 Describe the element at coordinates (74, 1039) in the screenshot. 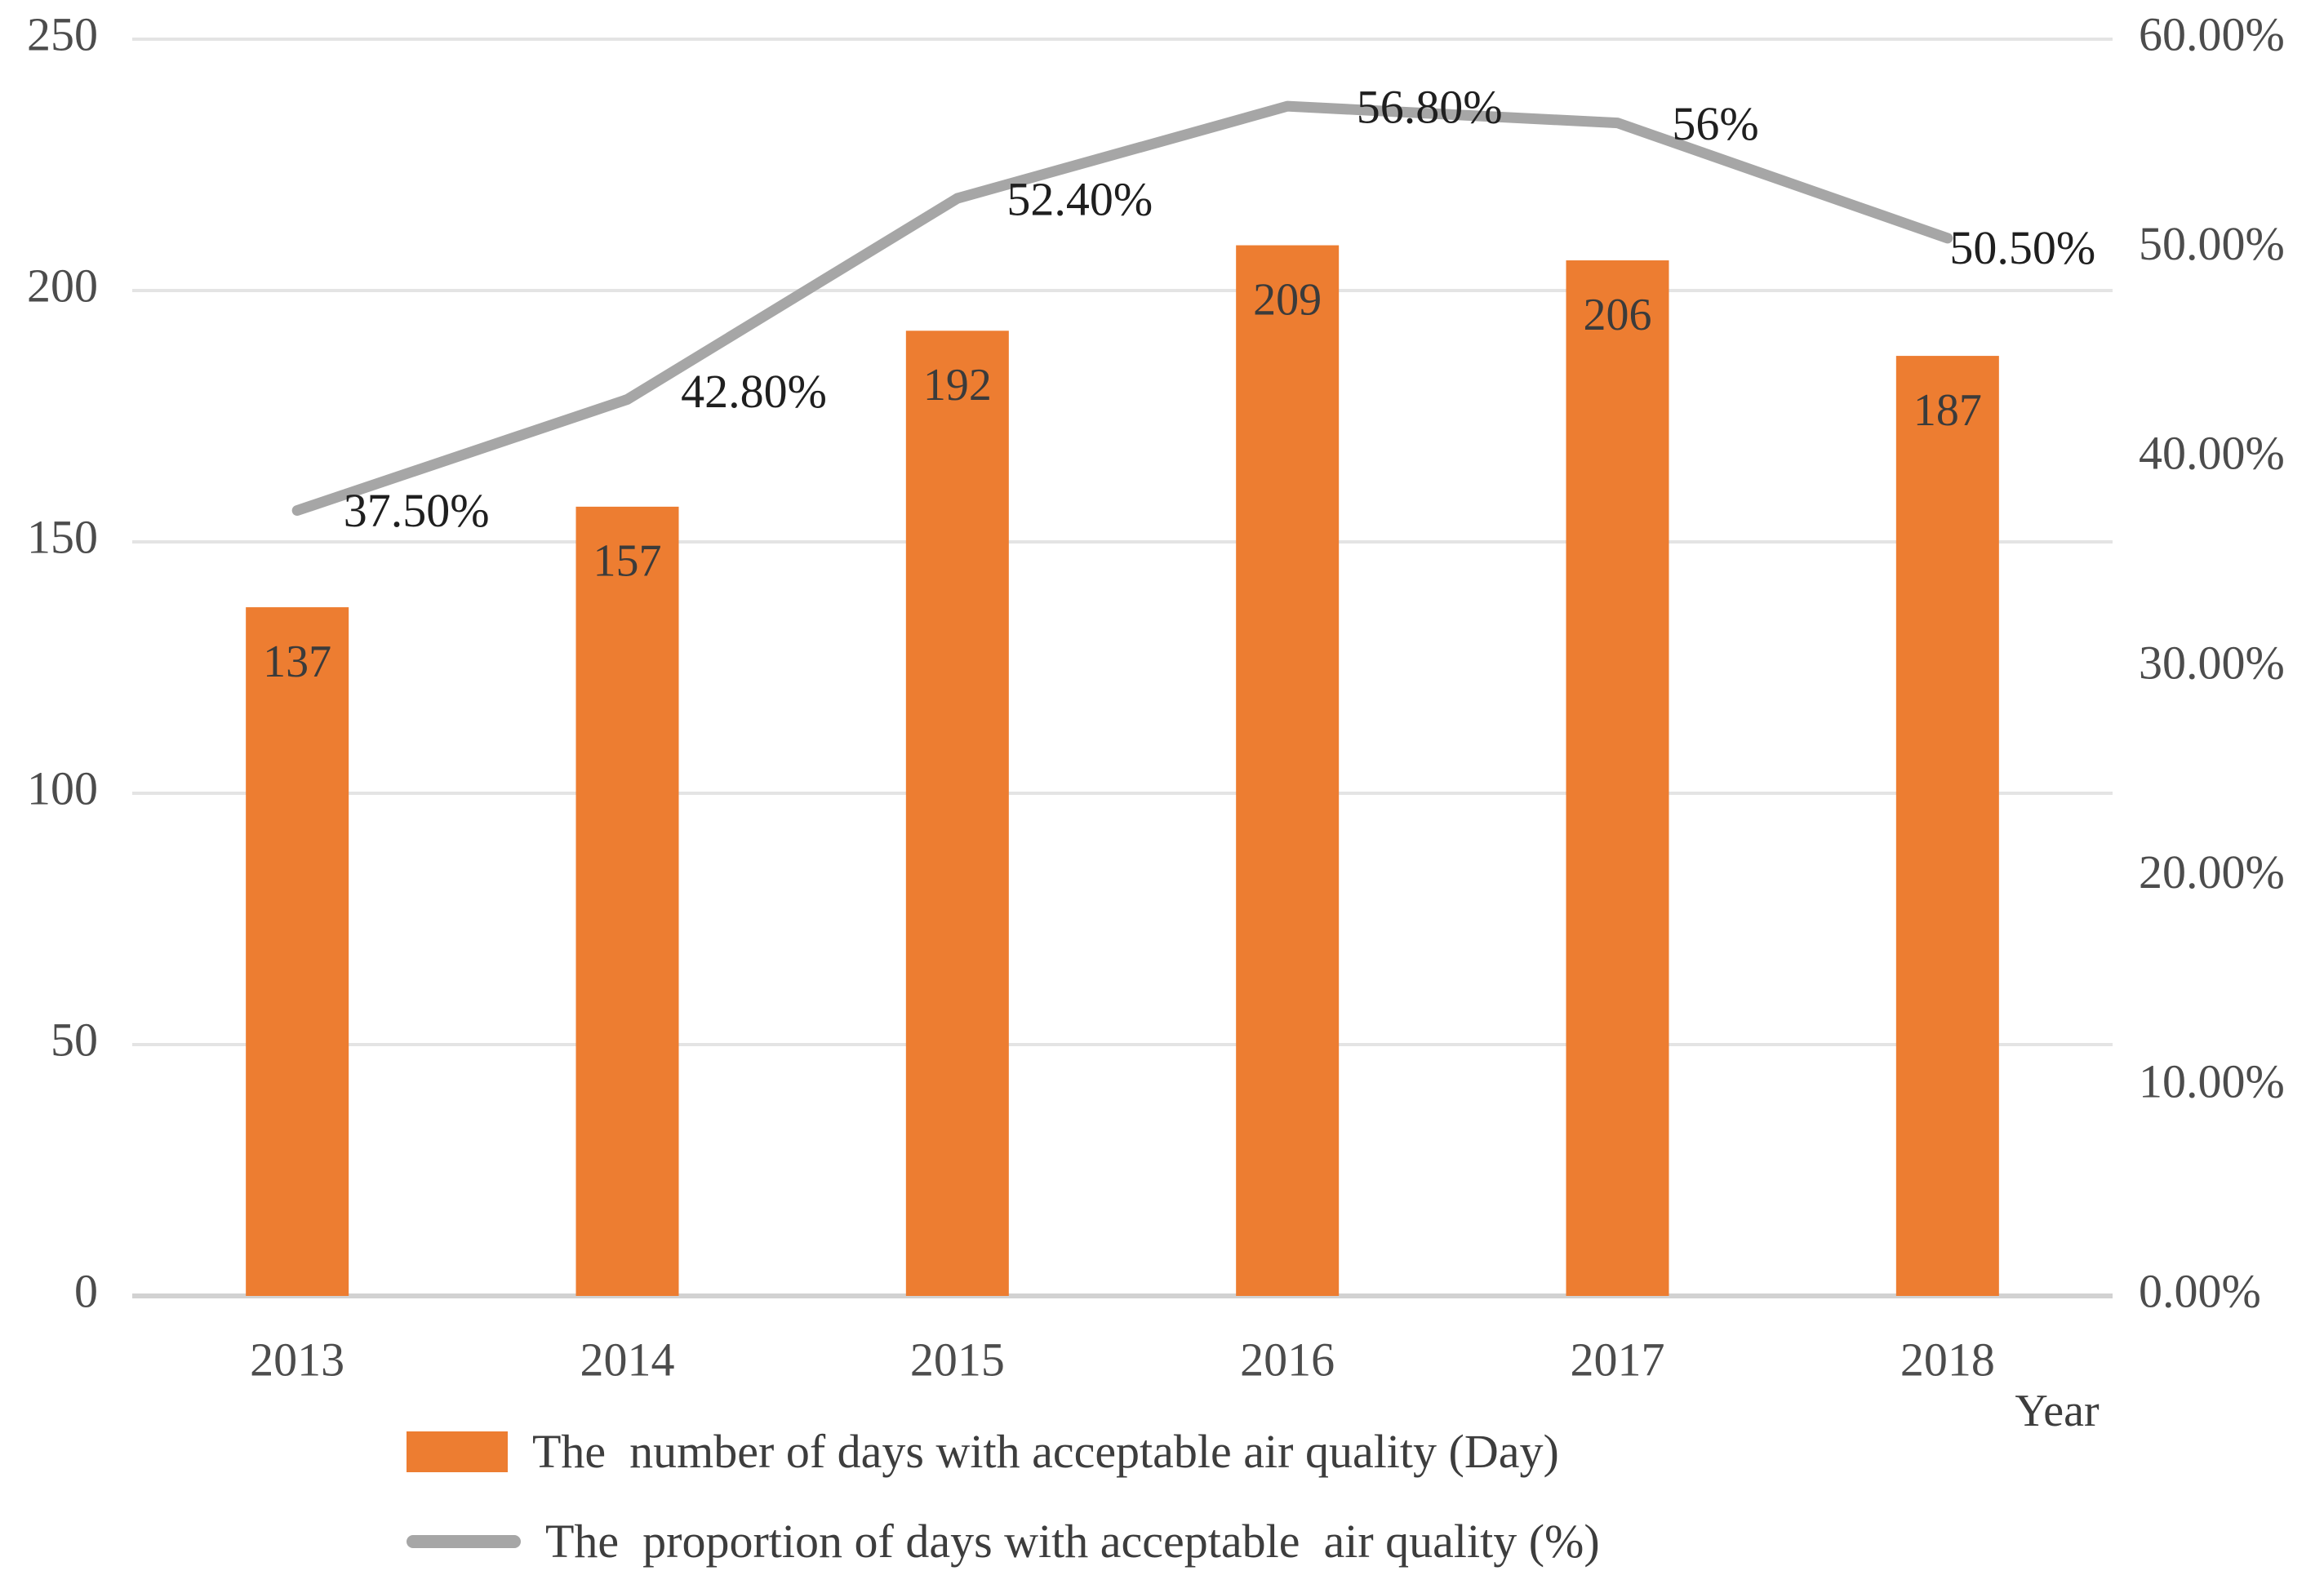

I see `left-axis-tick-label: 50` at that location.